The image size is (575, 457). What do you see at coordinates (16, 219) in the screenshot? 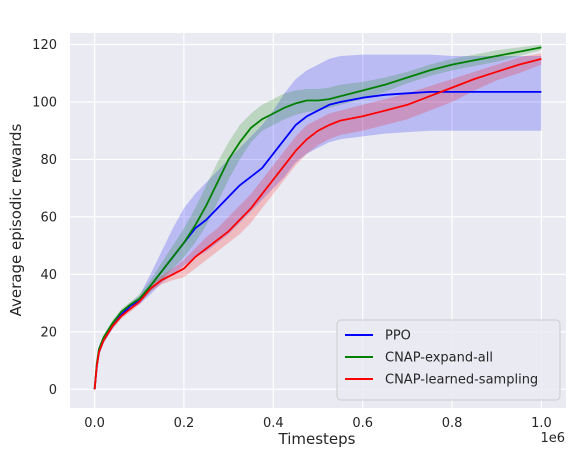
I see `y-axis-label: Average episodic rewards` at bounding box center [16, 219].